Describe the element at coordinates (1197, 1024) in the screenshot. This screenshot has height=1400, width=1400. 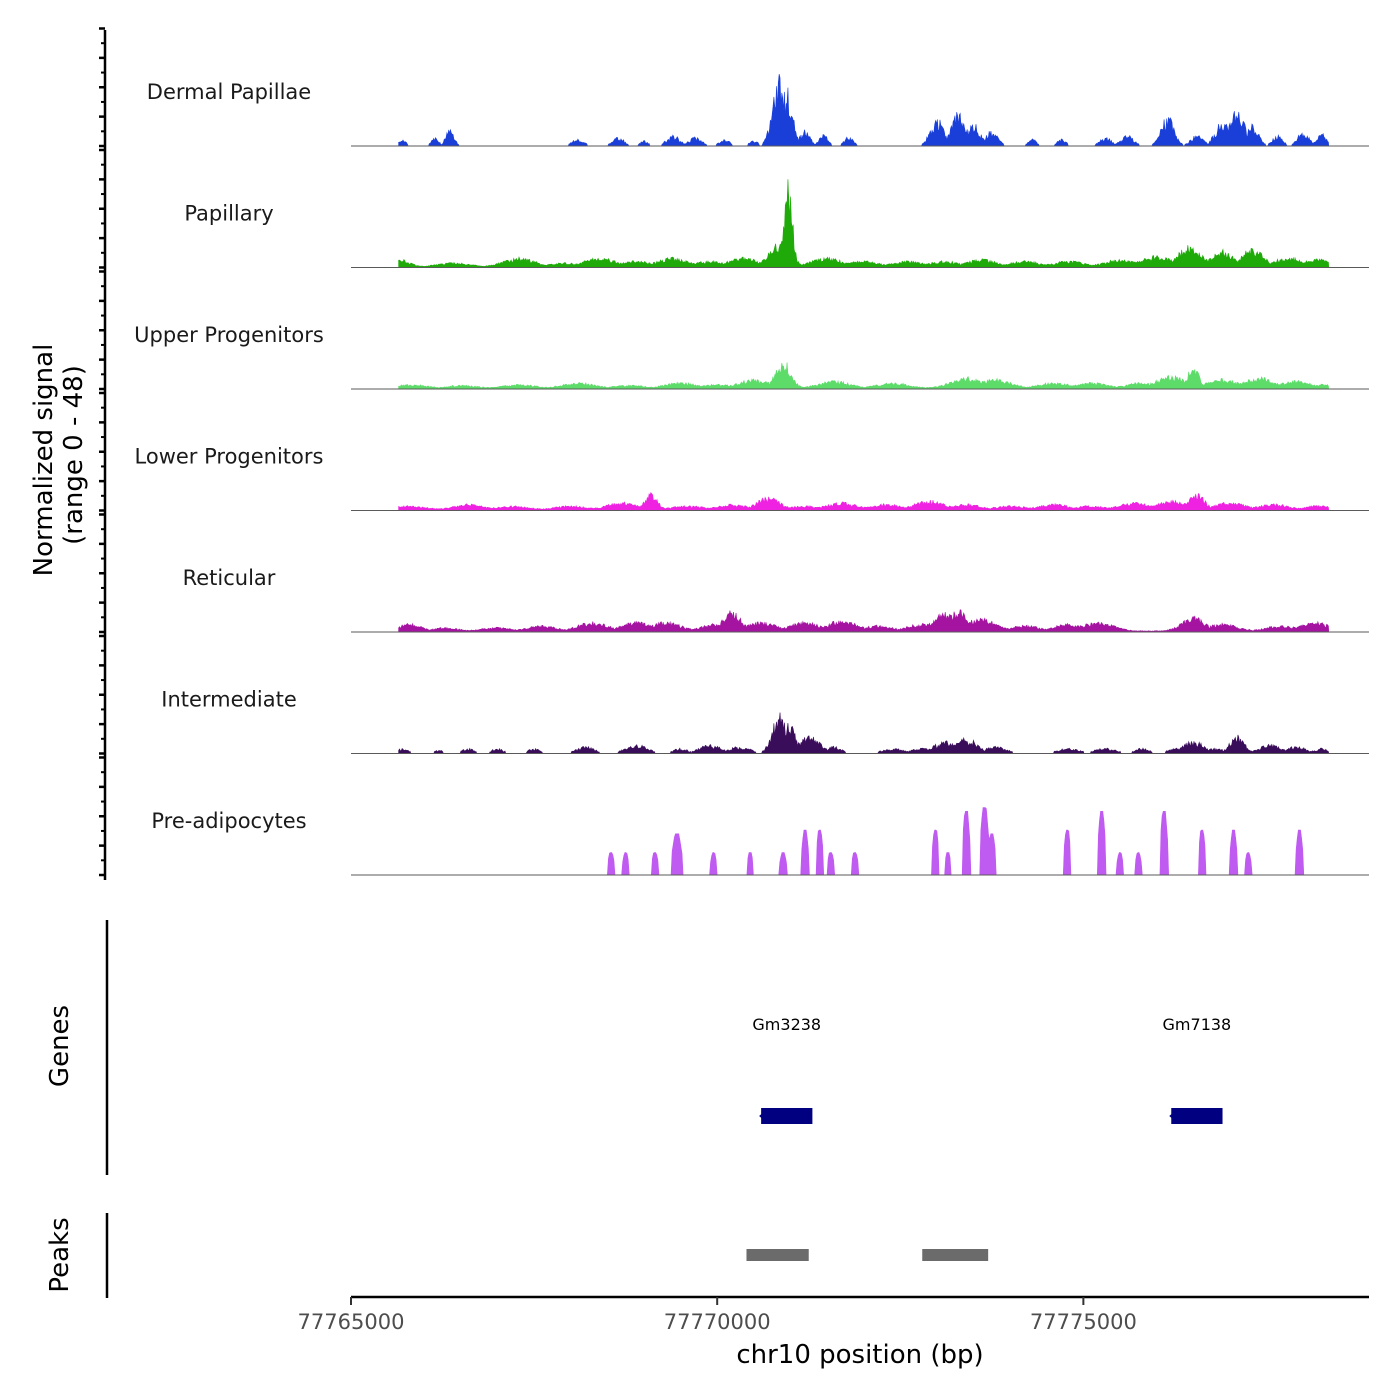
I see `gene-label: Gm7138` at that location.